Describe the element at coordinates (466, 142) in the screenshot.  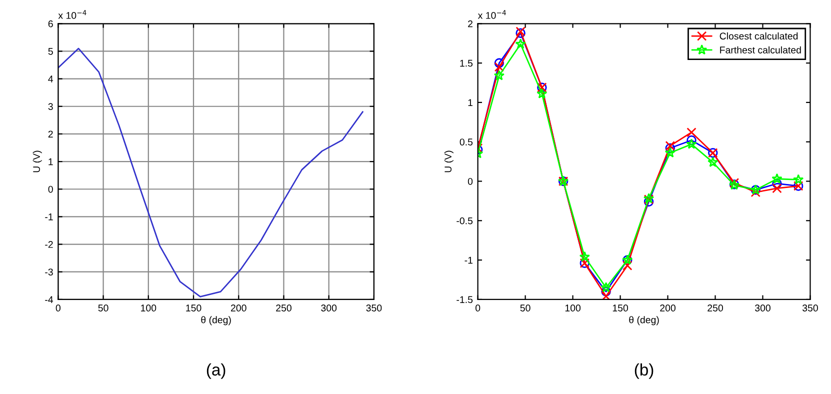
I see `y-tick-label: 0.5` at that location.